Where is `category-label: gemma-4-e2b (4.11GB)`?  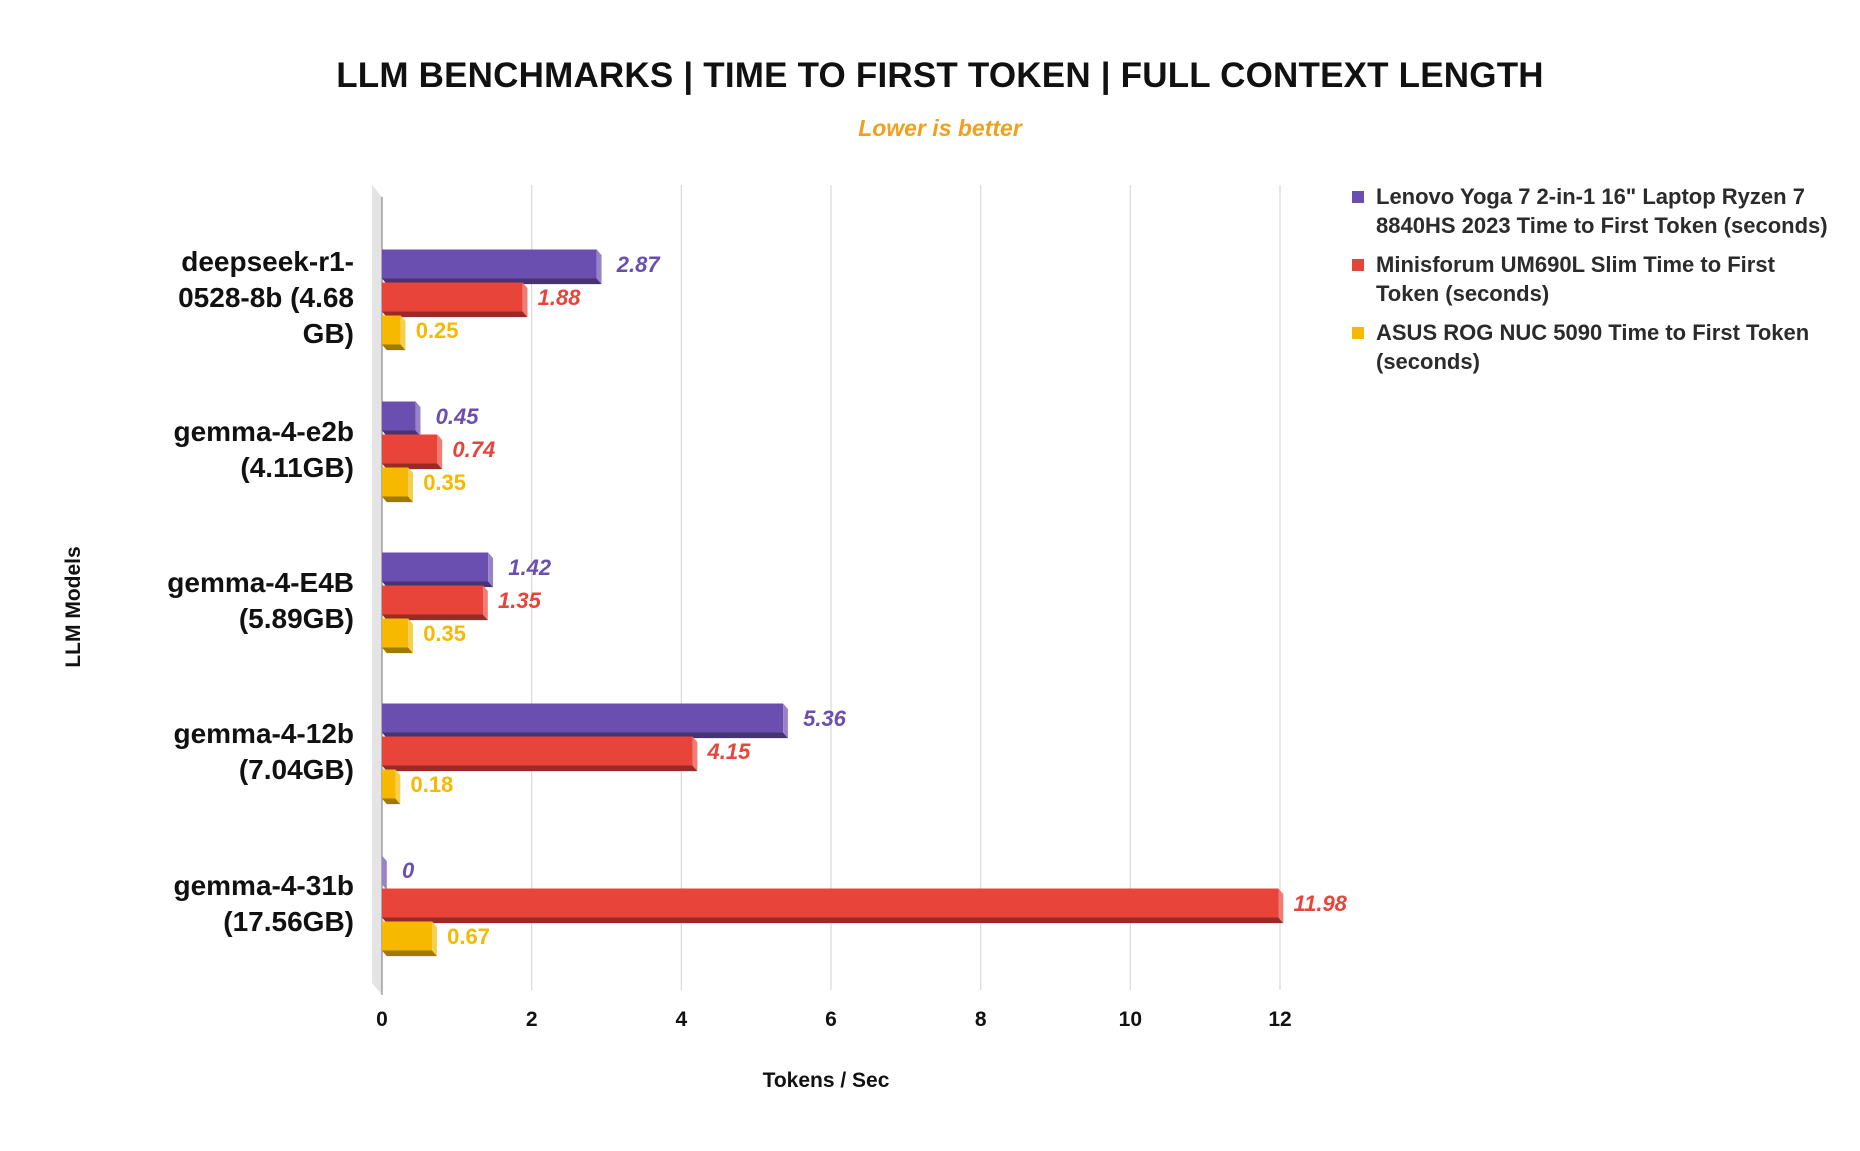
category-label: gemma-4-e2b (4.11GB) is located at coordinates (263, 449).